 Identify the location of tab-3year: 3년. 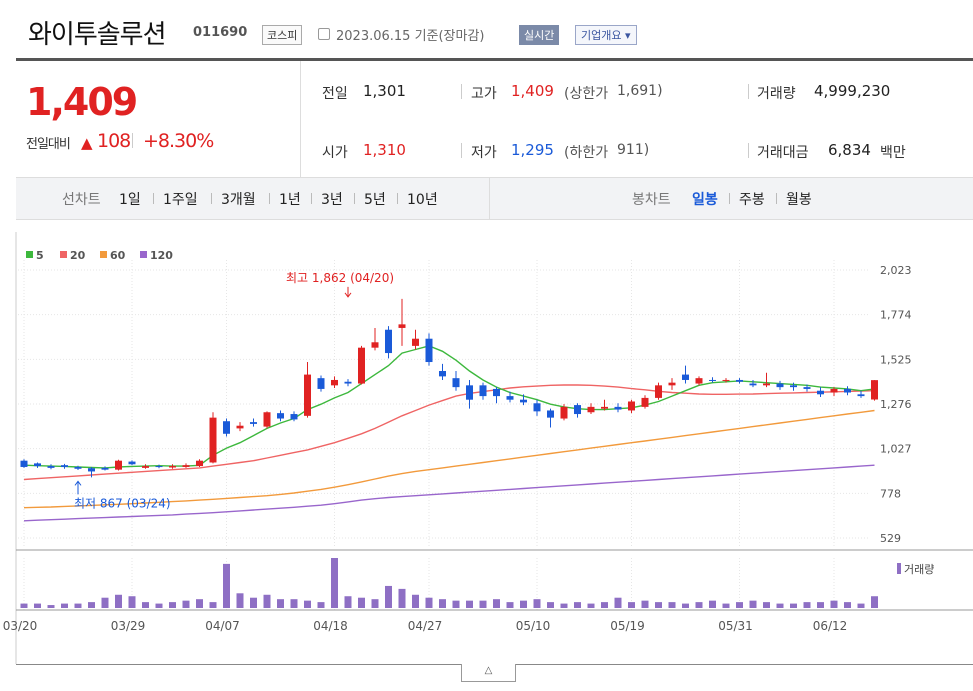
(332, 200).